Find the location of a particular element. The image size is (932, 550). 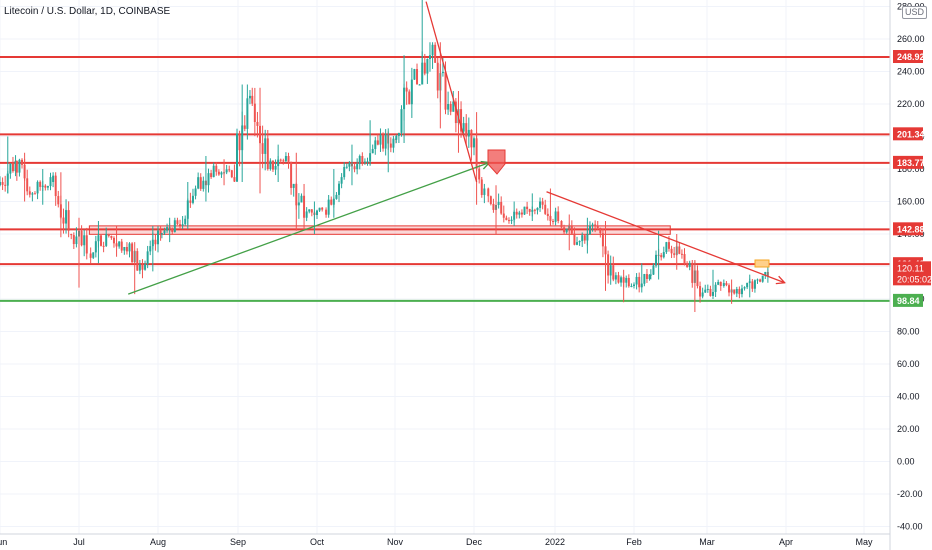

trendline-red is located at coordinates (451, 92).